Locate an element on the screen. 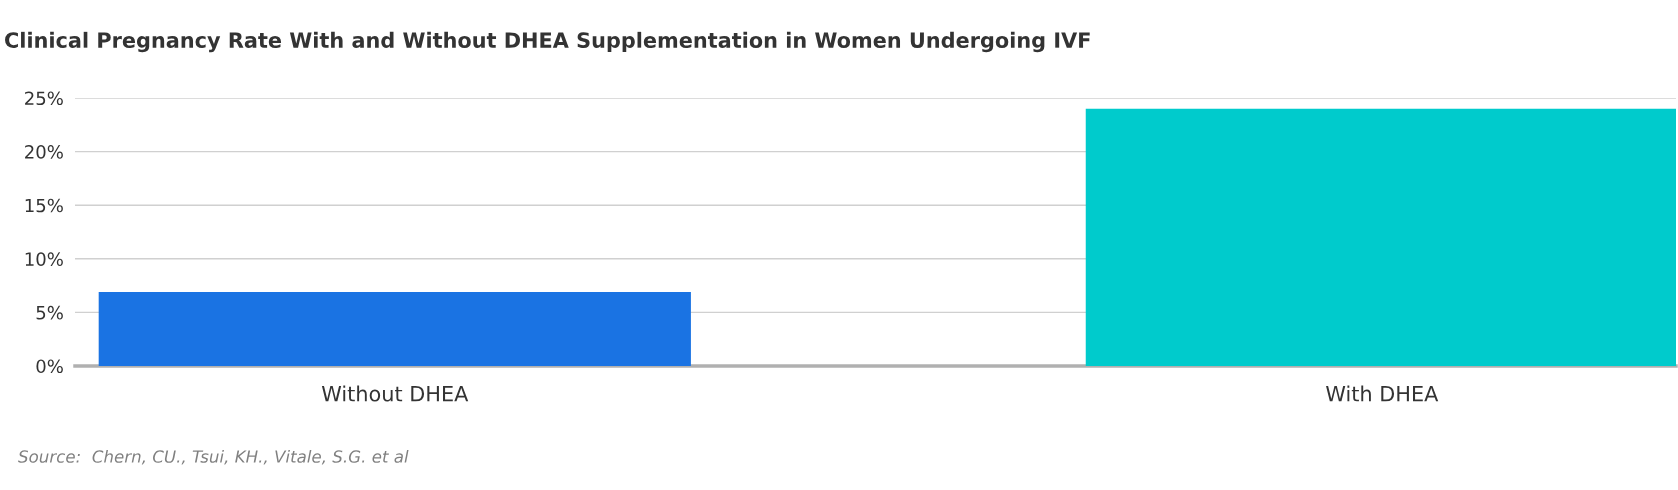  y-tick-label: 0% is located at coordinates (49, 366).